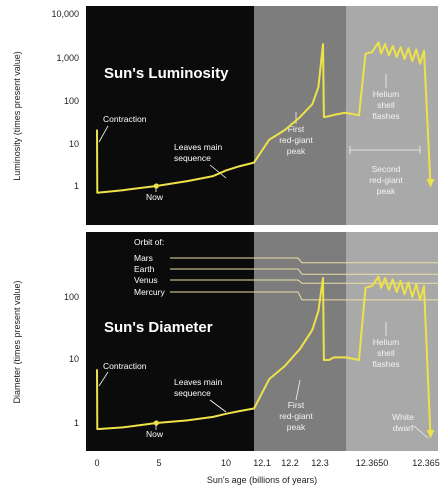  What do you see at coordinates (320, 463) in the screenshot?
I see `x-tick-label: 12.3` at bounding box center [320, 463].